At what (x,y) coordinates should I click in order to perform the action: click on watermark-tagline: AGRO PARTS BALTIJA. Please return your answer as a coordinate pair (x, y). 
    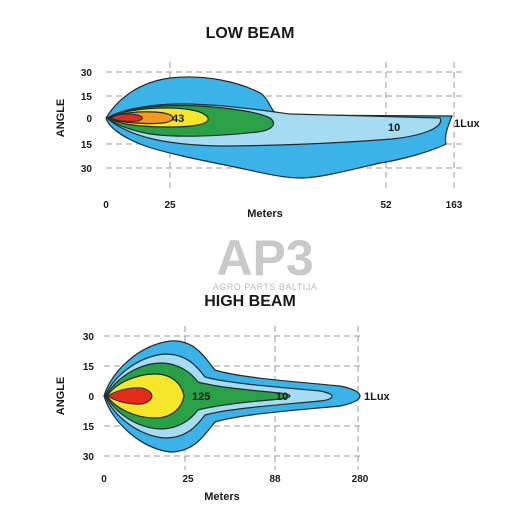
    Looking at the image, I should click on (265, 287).